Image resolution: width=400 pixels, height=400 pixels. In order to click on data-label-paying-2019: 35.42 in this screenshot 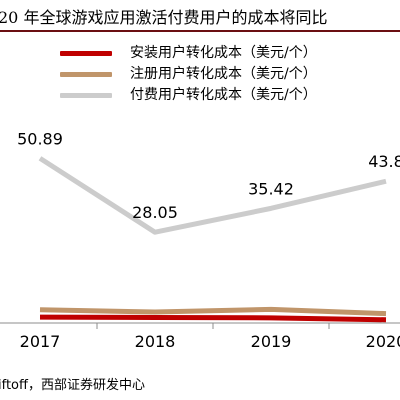, I will do `click(271, 188)`.